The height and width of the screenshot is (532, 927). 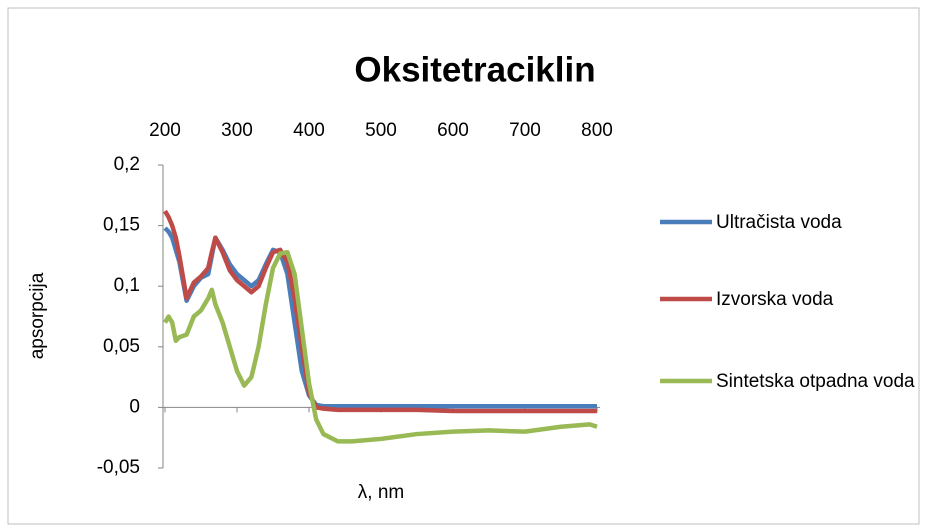 What do you see at coordinates (37, 315) in the screenshot?
I see `y-axis-label: apsorpcija` at bounding box center [37, 315].